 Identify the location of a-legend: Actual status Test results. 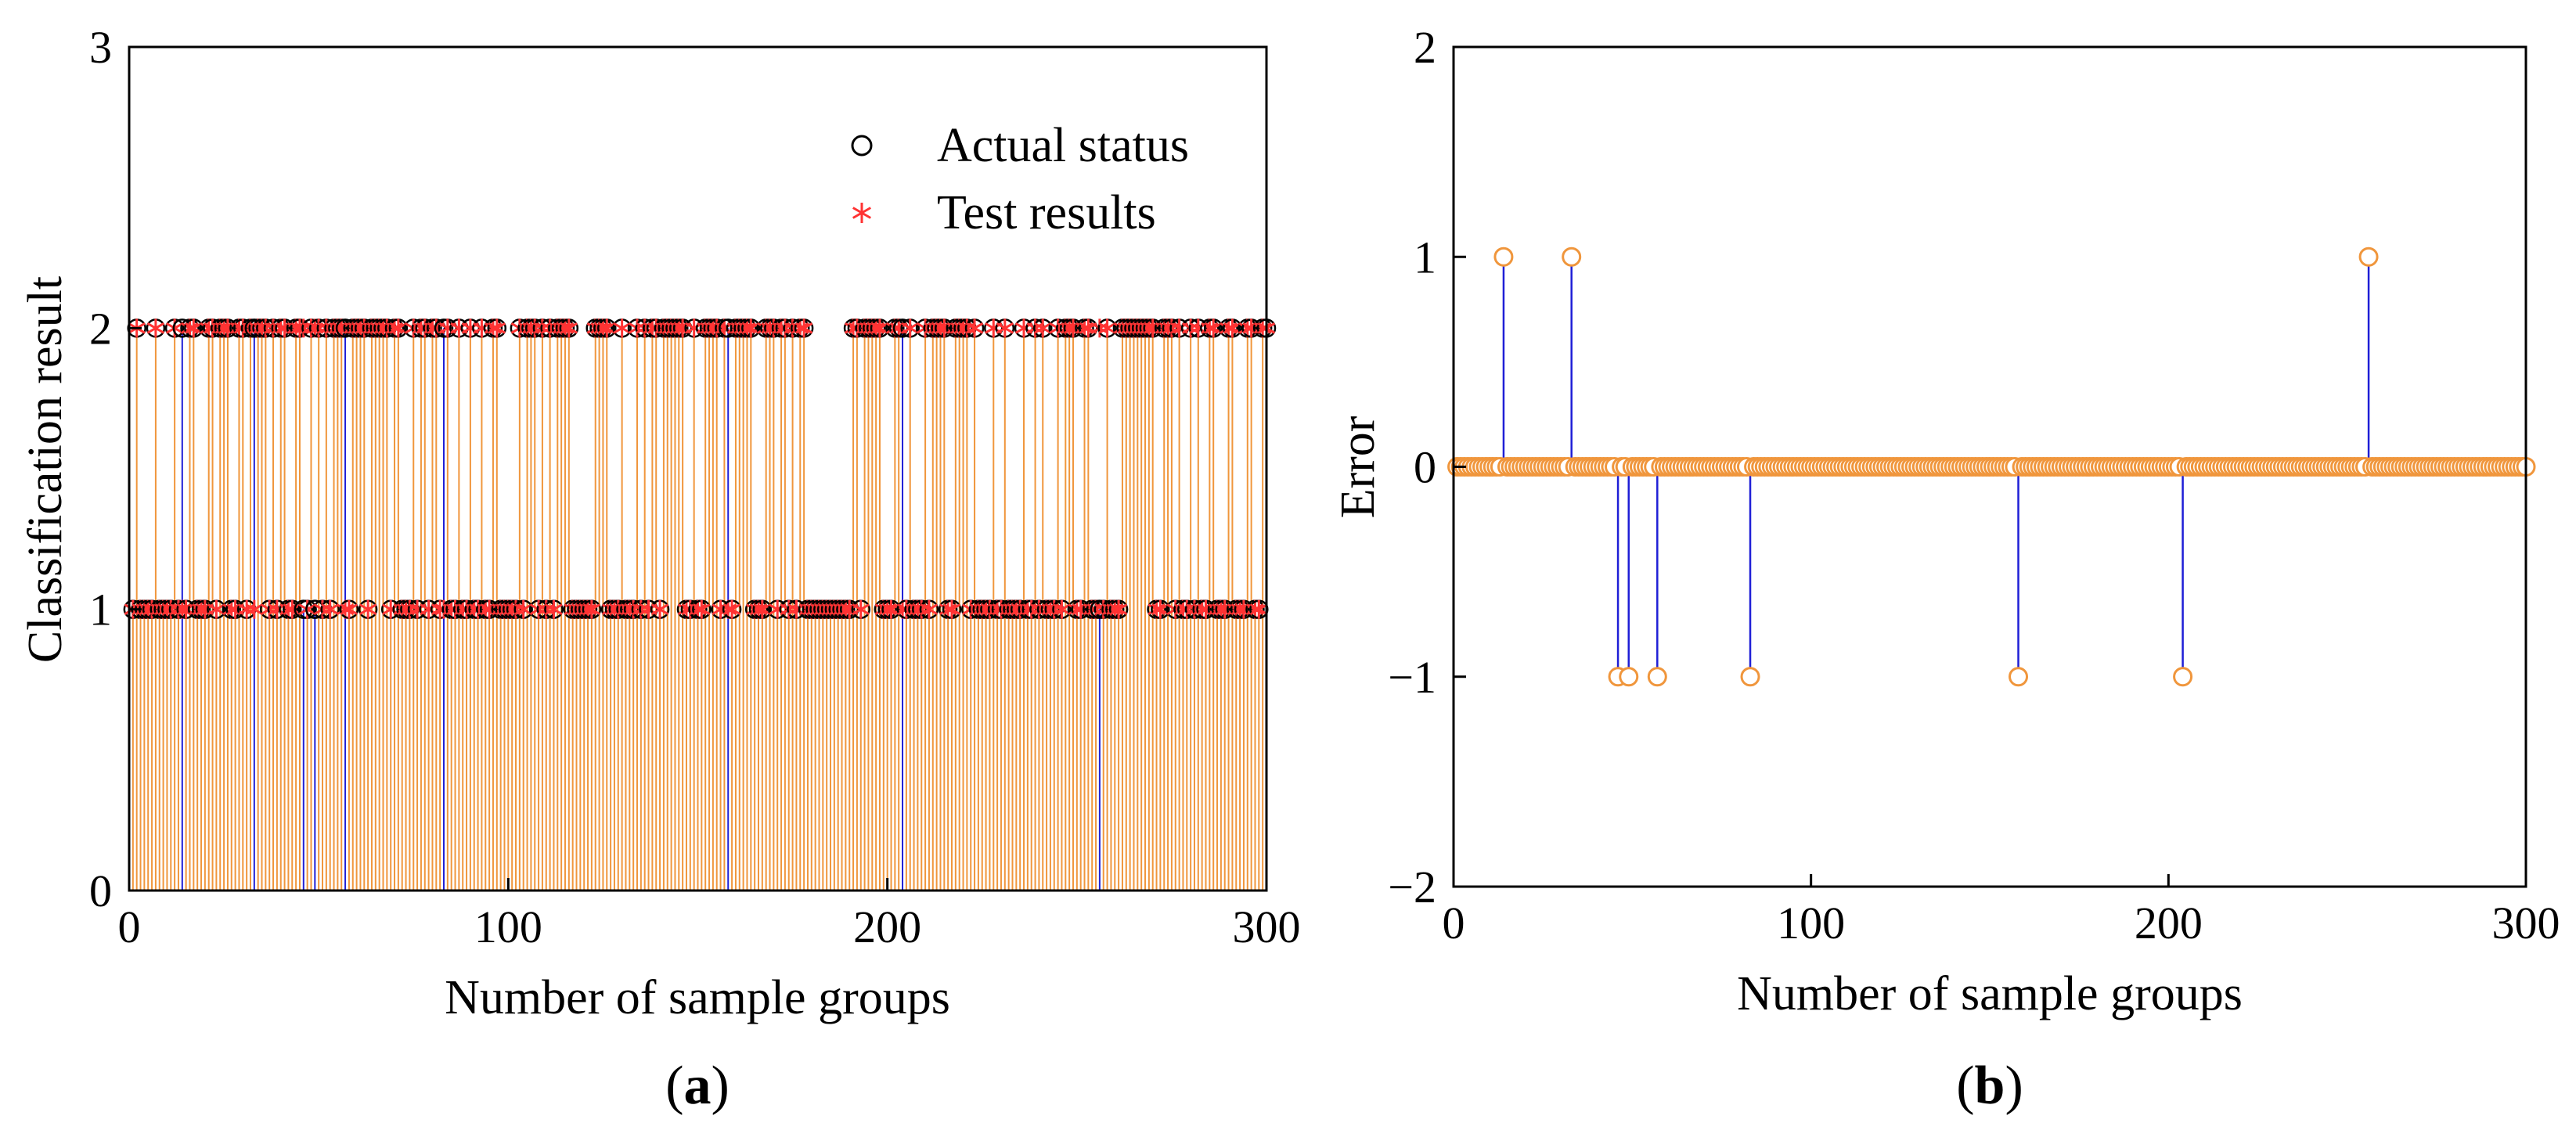
(1020, 179).